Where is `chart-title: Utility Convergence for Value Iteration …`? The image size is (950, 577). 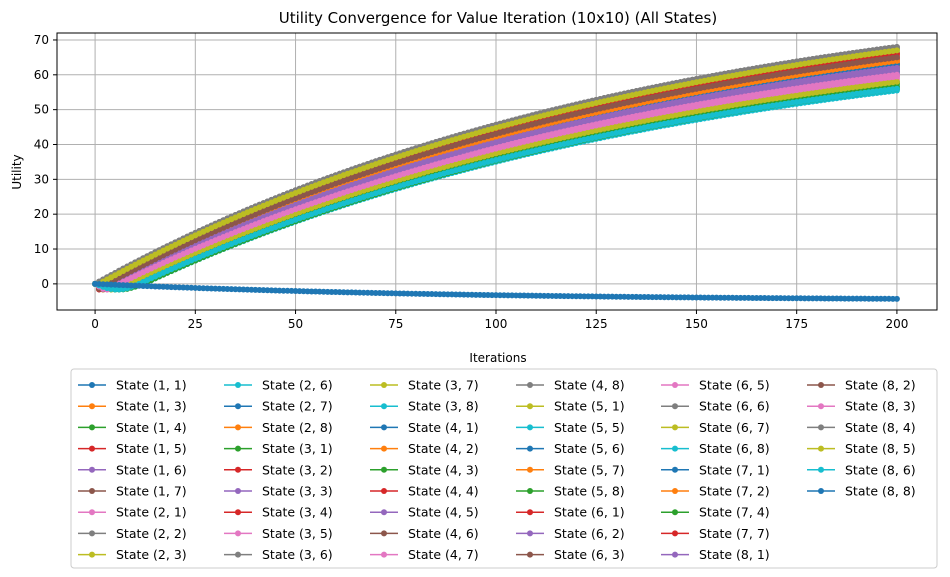 chart-title: Utility Convergence for Value Iteration … is located at coordinates (498, 18).